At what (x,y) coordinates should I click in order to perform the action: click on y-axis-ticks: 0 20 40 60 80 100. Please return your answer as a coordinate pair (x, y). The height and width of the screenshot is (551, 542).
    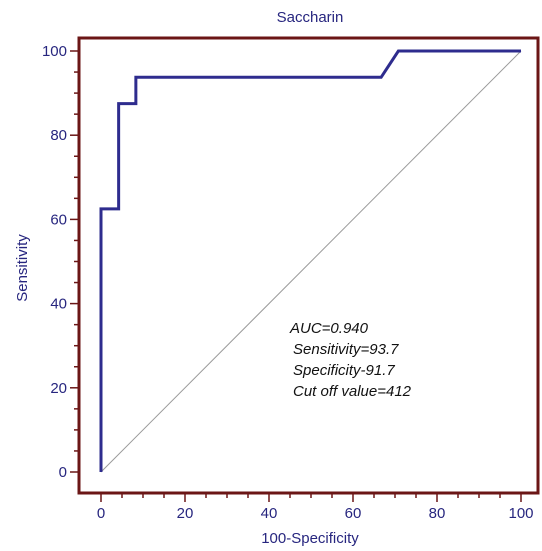
    Looking at the image, I should click on (60, 262).